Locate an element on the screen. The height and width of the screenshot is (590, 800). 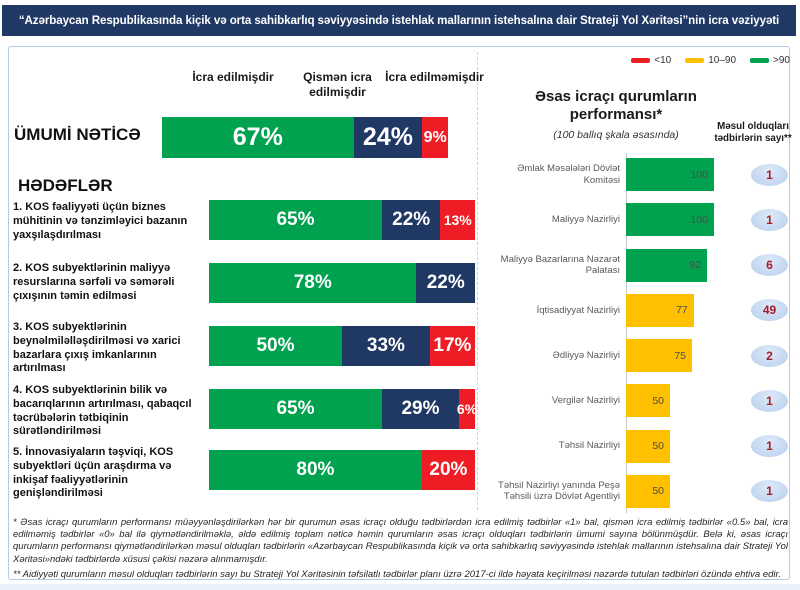
count-value: 2 is located at coordinates (769, 355).